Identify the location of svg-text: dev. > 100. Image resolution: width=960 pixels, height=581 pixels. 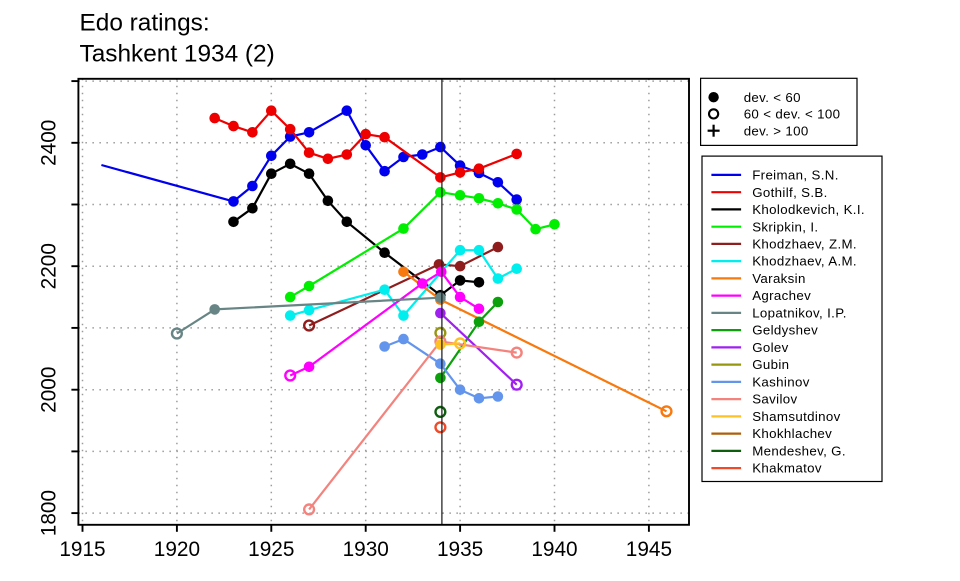
(776, 130).